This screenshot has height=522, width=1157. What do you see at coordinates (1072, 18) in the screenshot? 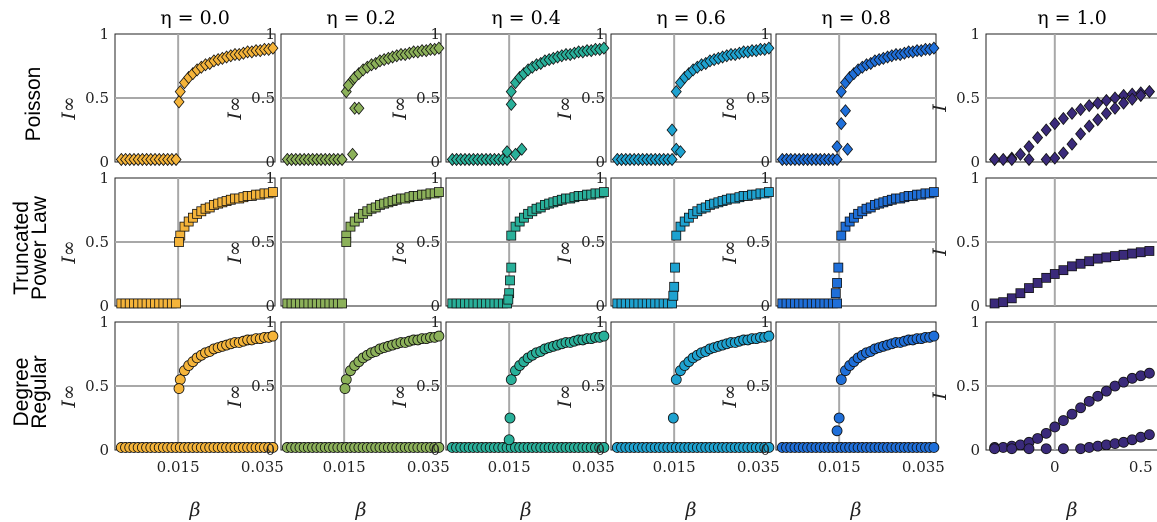
I see `column-title: η = 1.0` at bounding box center [1072, 18].